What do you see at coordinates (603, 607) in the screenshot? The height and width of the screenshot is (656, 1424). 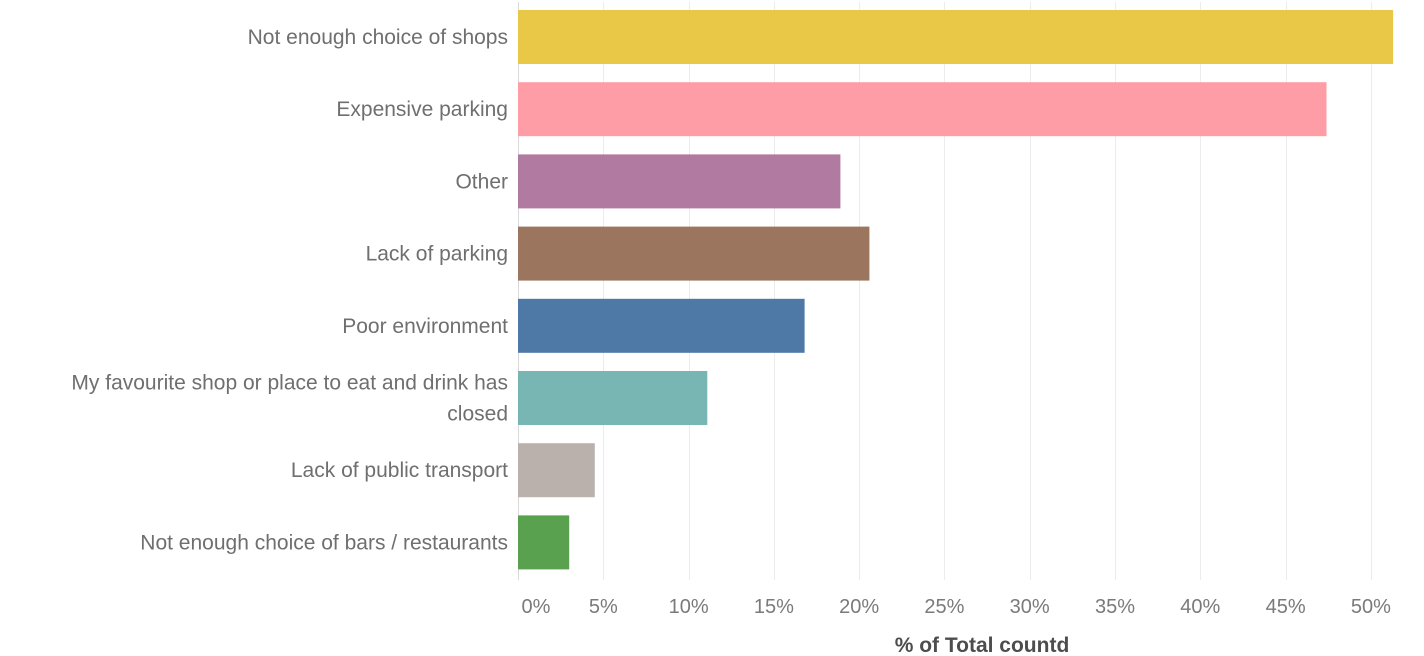 I see `x-tick-label-5: 5%` at bounding box center [603, 607].